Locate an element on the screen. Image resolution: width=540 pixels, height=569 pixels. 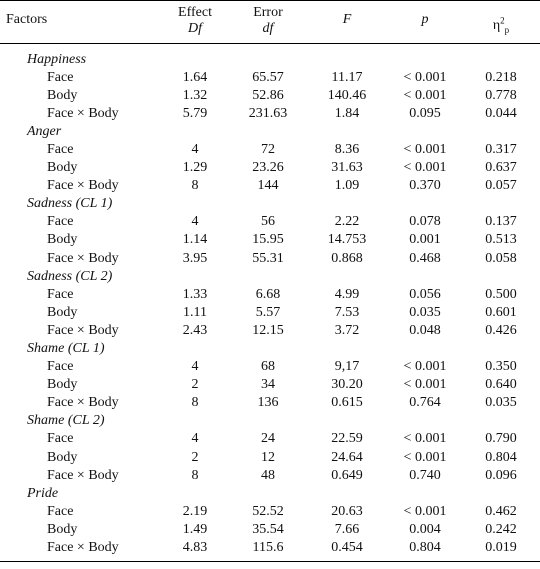
cell-error-df: 72 is located at coordinates (268, 149).